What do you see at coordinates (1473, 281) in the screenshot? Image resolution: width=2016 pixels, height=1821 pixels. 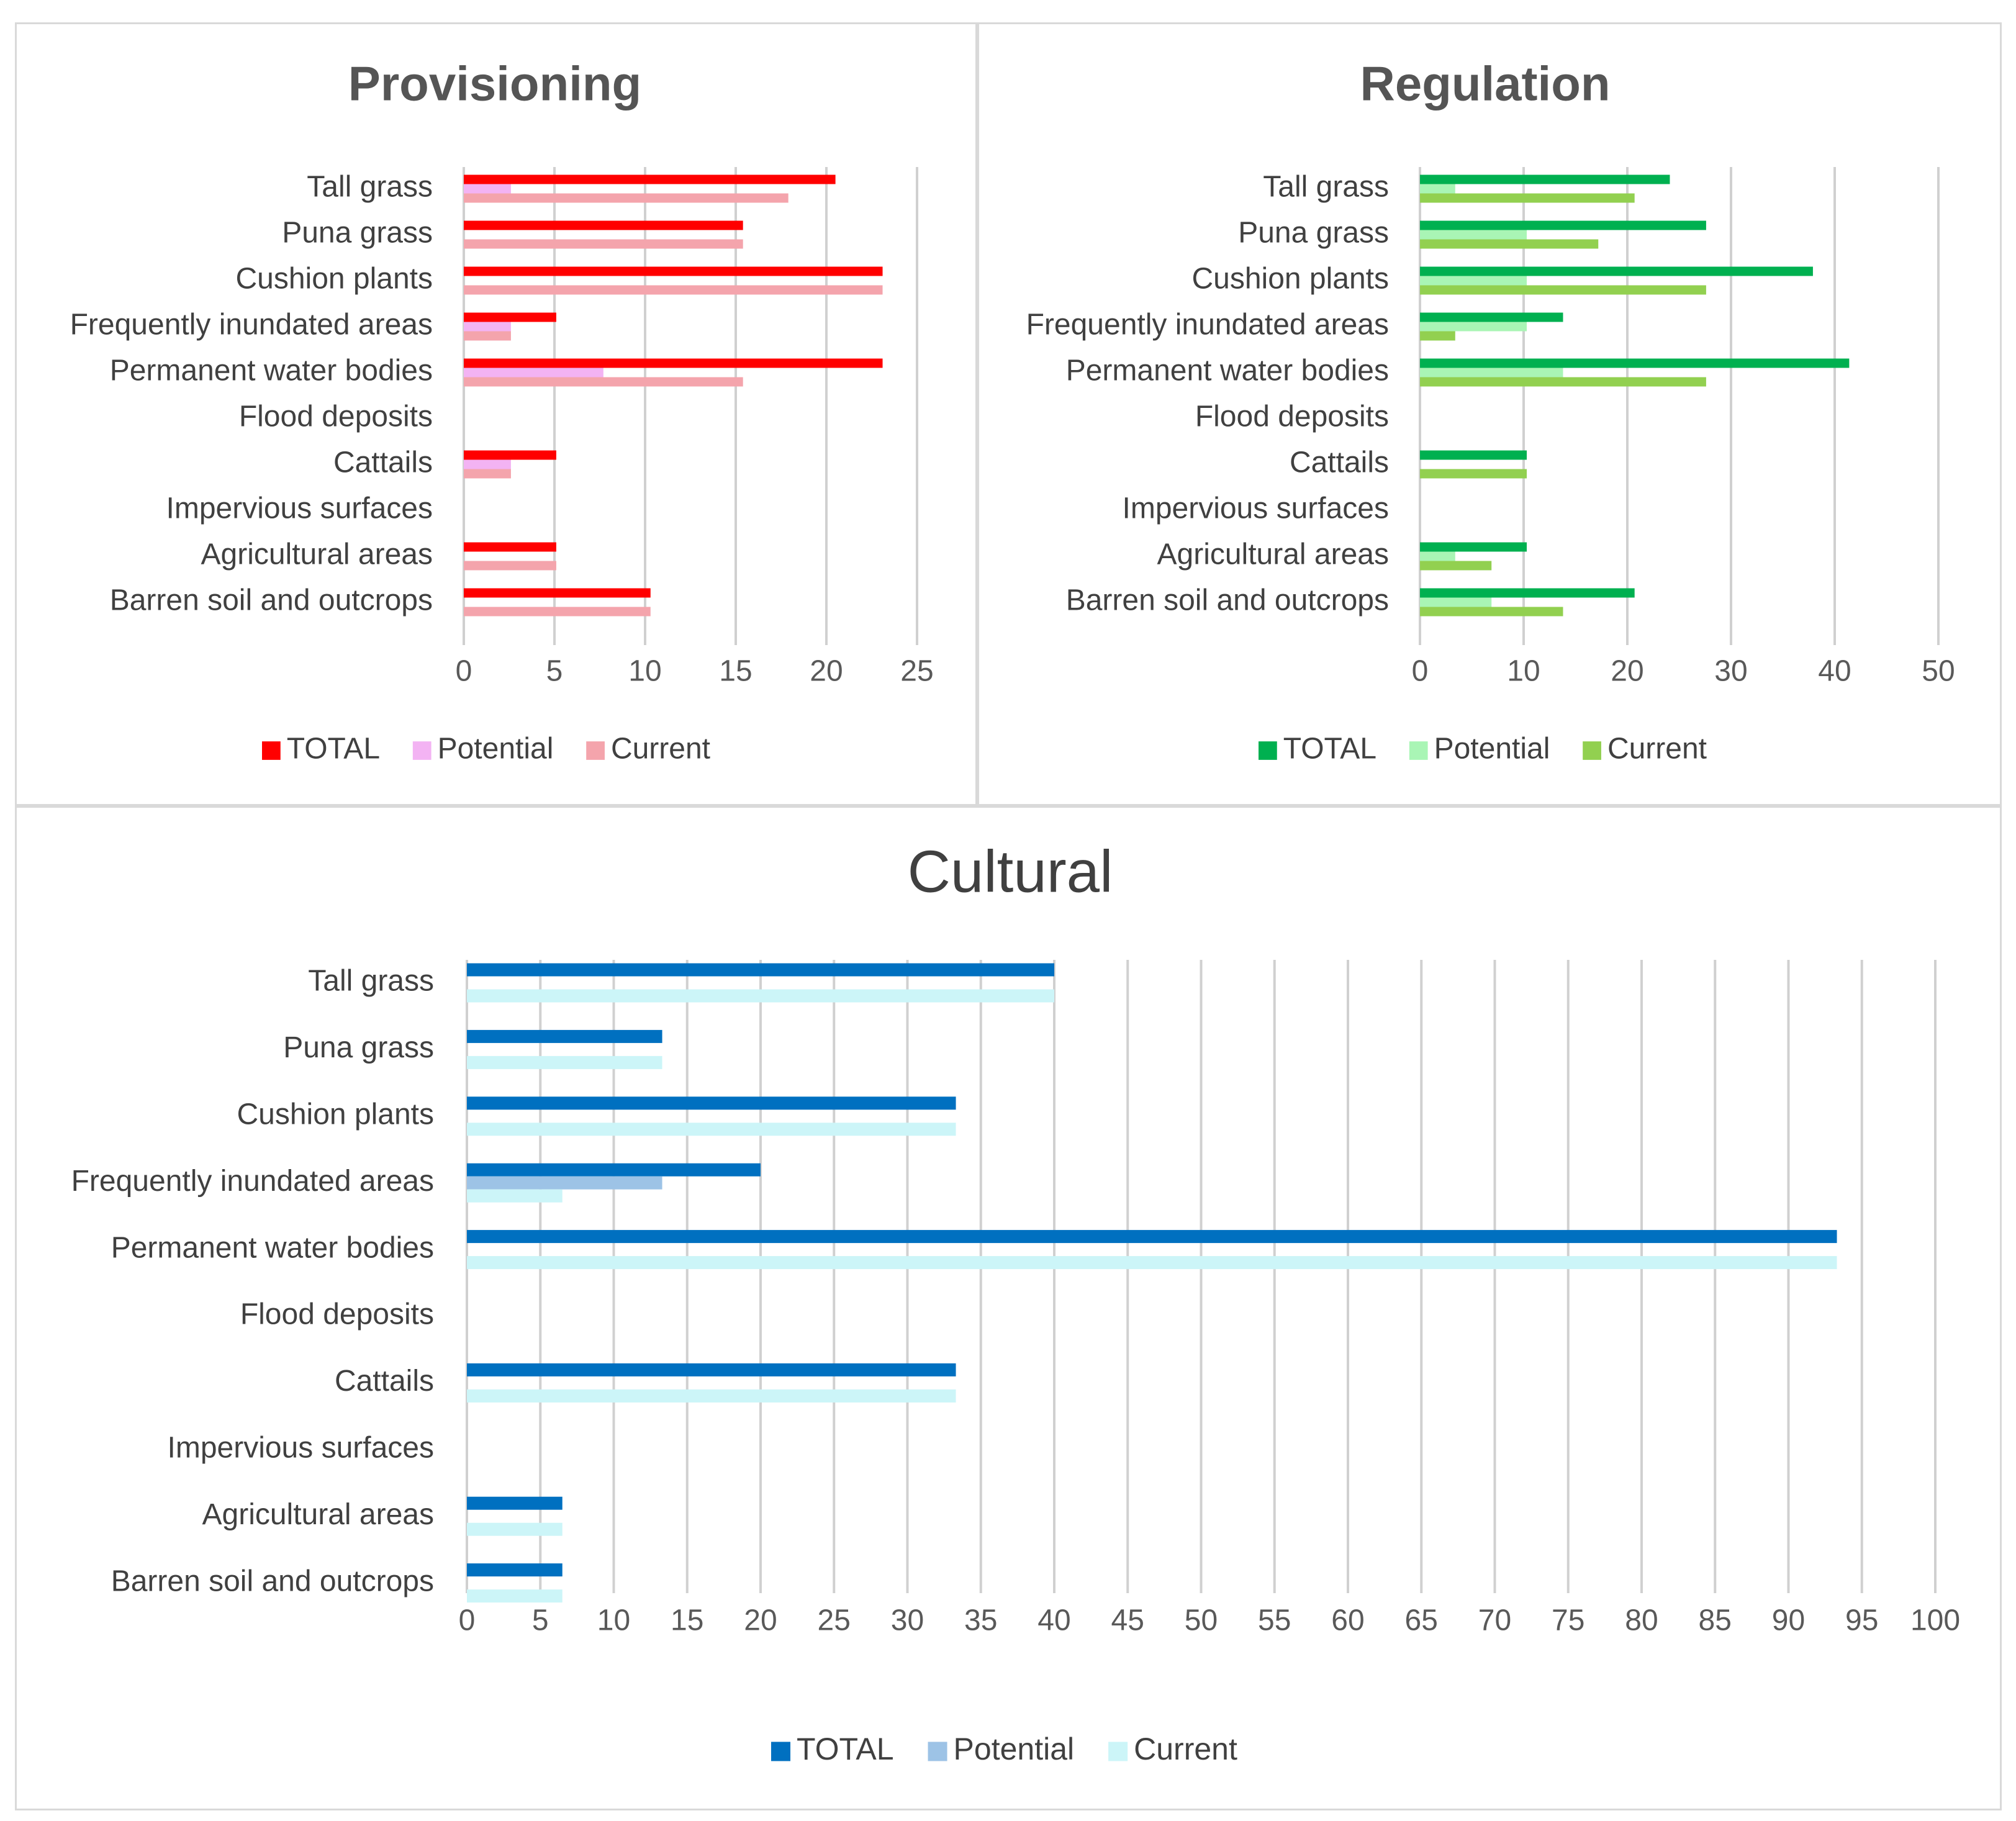 I see `reg-bar-potential-cushion-plants` at bounding box center [1473, 281].